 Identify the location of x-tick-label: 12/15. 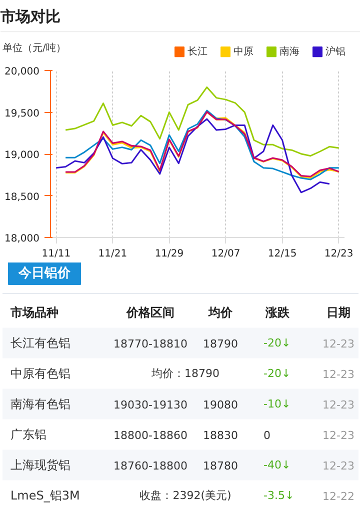
(282, 254).